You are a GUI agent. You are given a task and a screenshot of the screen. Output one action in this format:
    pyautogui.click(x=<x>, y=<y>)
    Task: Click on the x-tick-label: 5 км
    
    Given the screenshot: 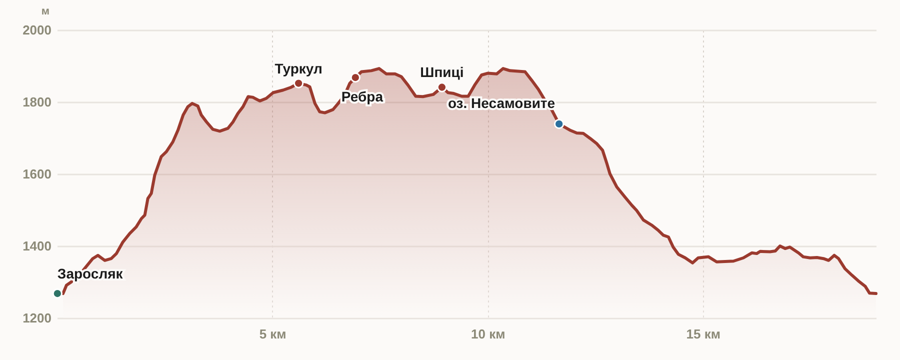 What is the action you would take?
    pyautogui.click(x=272, y=334)
    